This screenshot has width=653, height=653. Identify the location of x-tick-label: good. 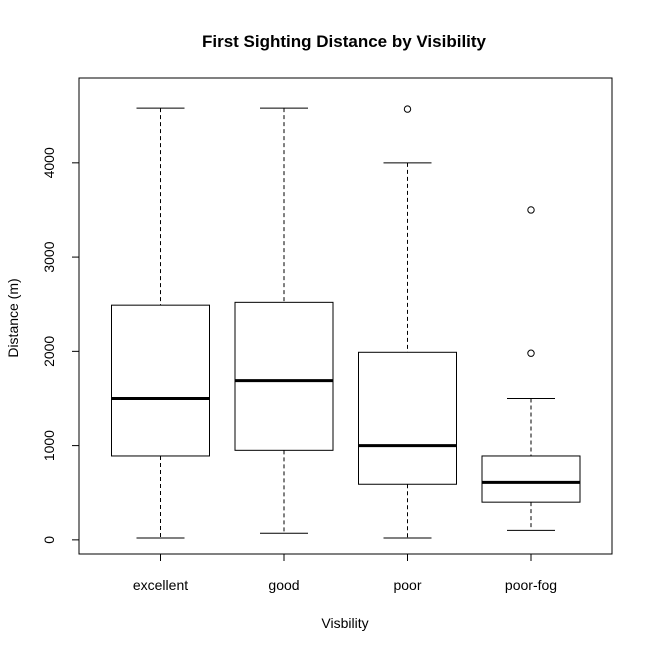
(283, 585).